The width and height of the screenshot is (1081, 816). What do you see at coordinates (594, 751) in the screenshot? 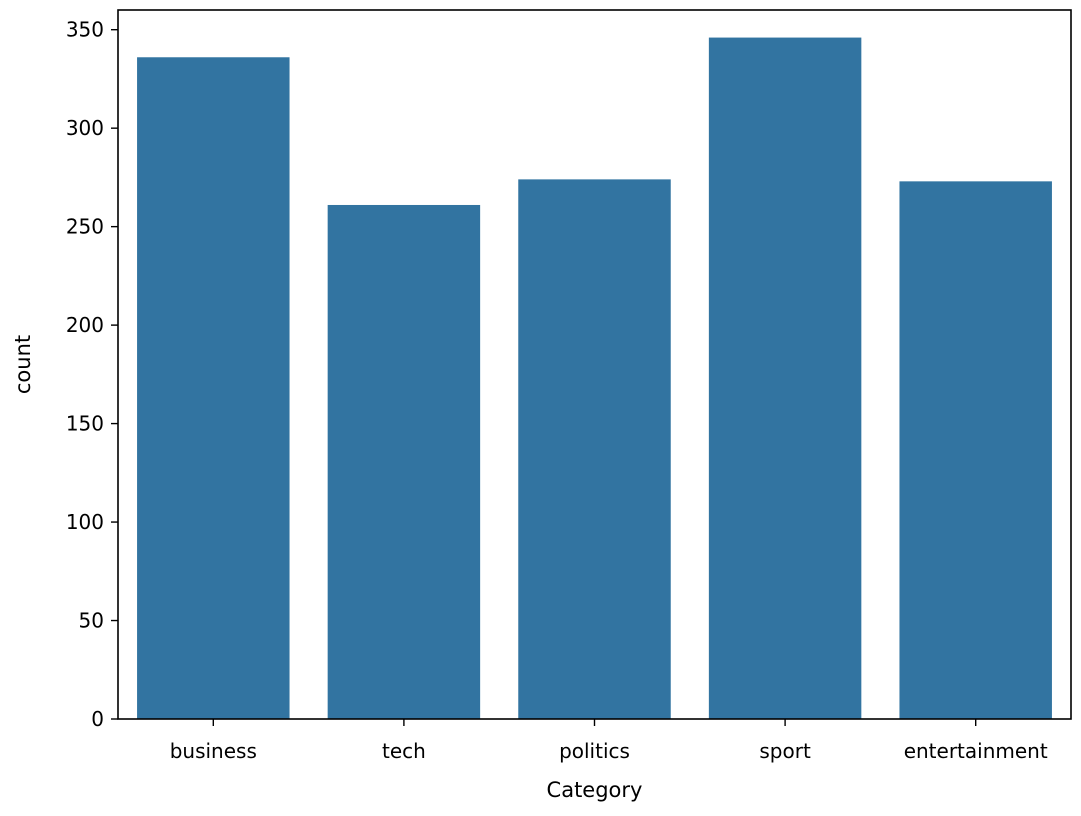
I see `x-tick-label: politics` at bounding box center [594, 751].